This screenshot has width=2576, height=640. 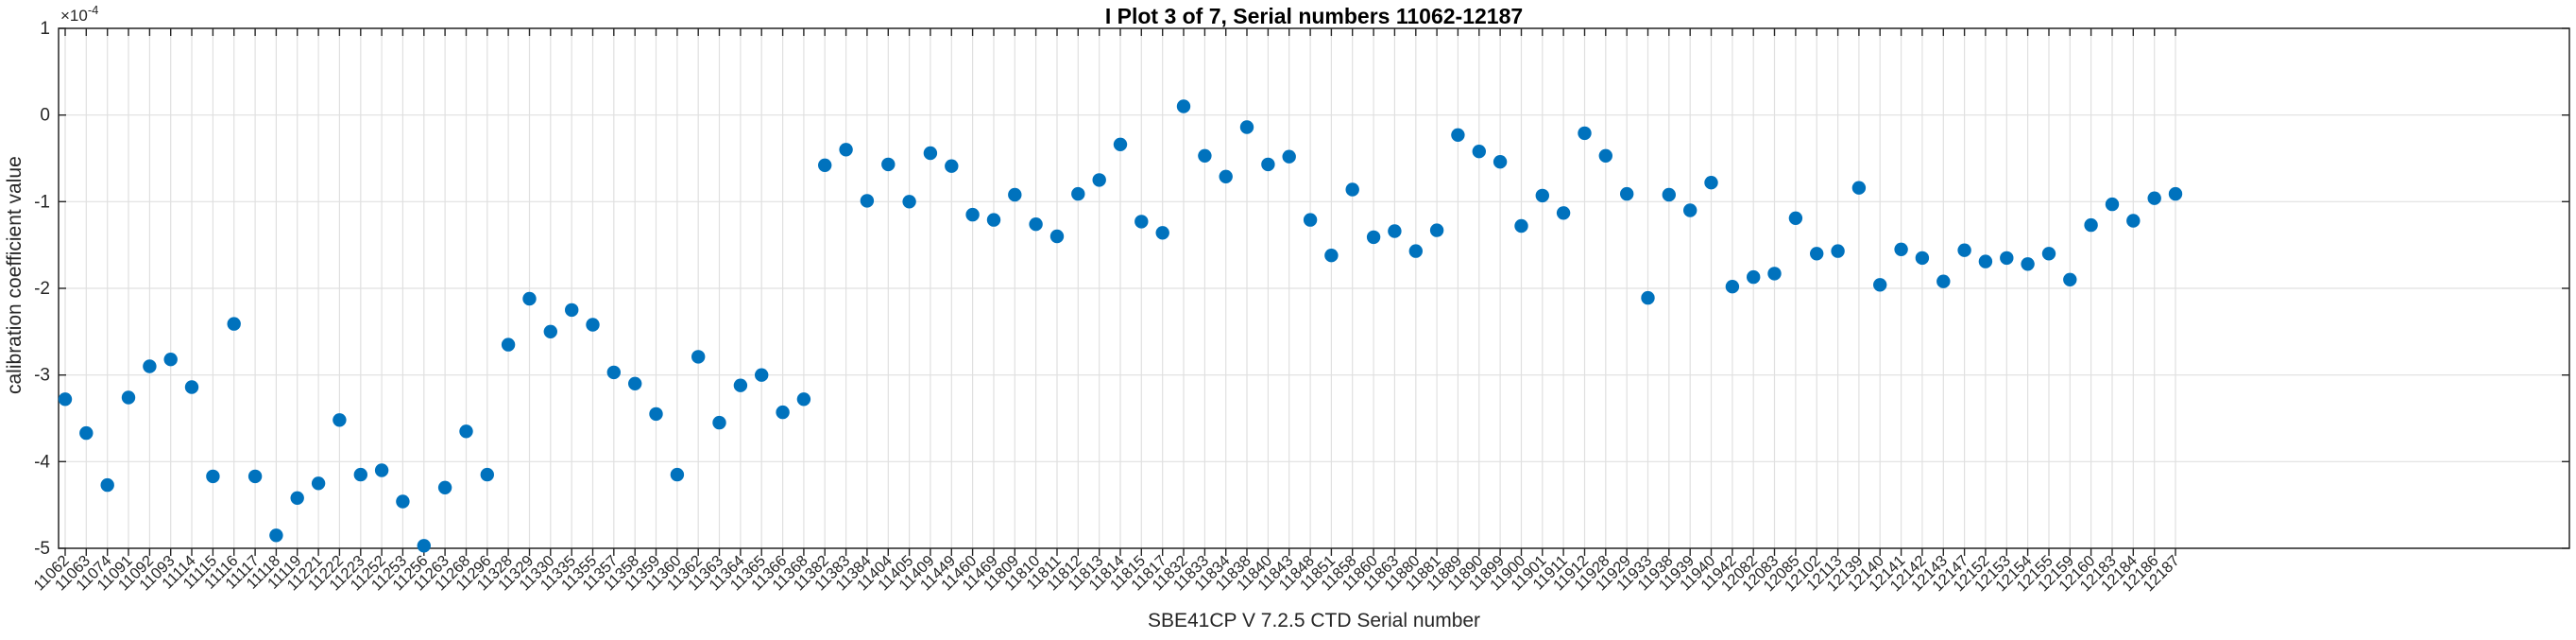 I want to click on y-tick-label: -5, so click(x=42, y=549).